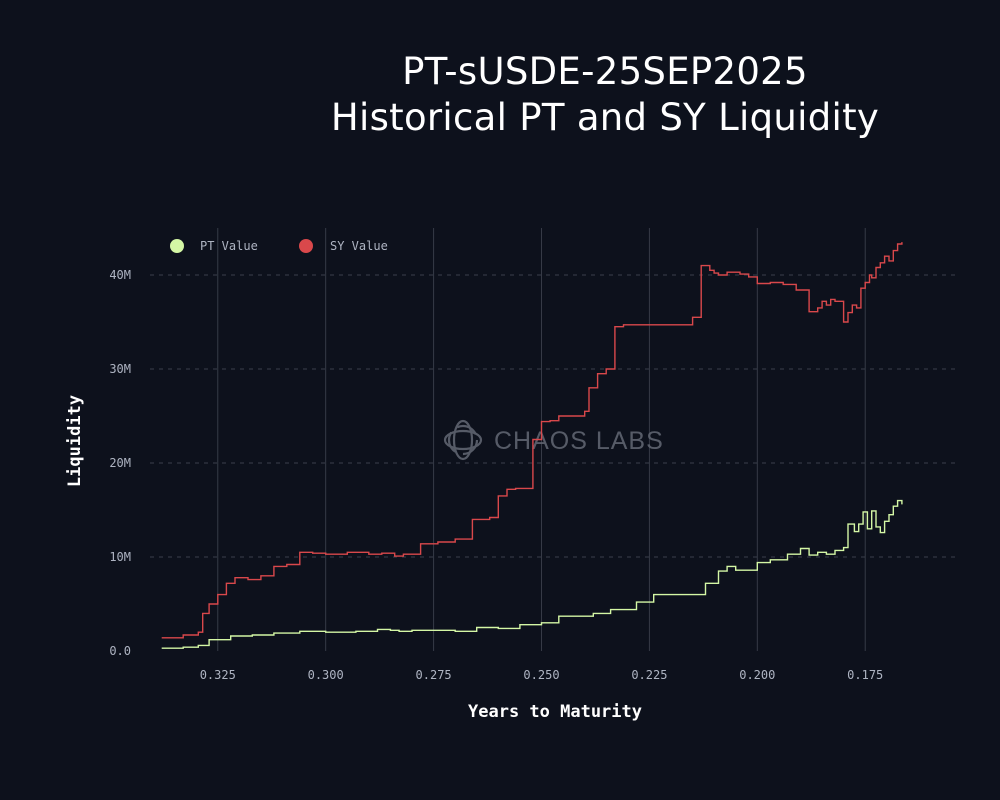  Describe the element at coordinates (120, 275) in the screenshot. I see `y-tick-label: 40M` at that location.